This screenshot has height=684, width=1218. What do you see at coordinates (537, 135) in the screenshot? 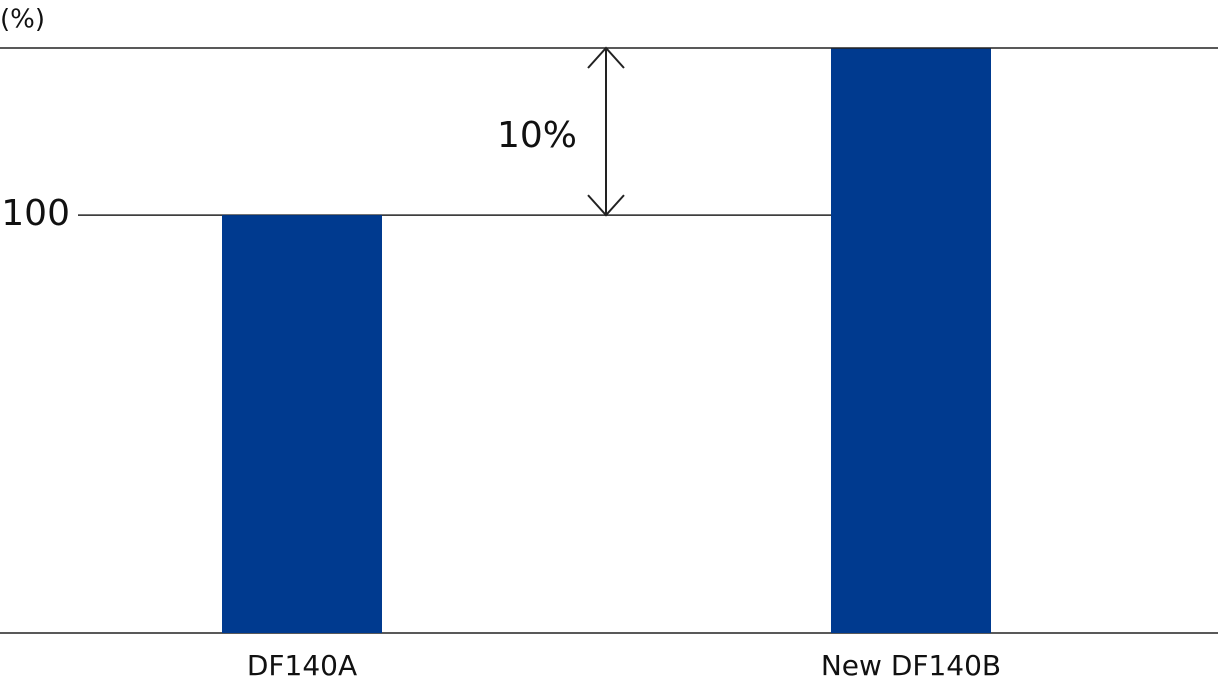
I see `difference-annotation: 10%` at bounding box center [537, 135].